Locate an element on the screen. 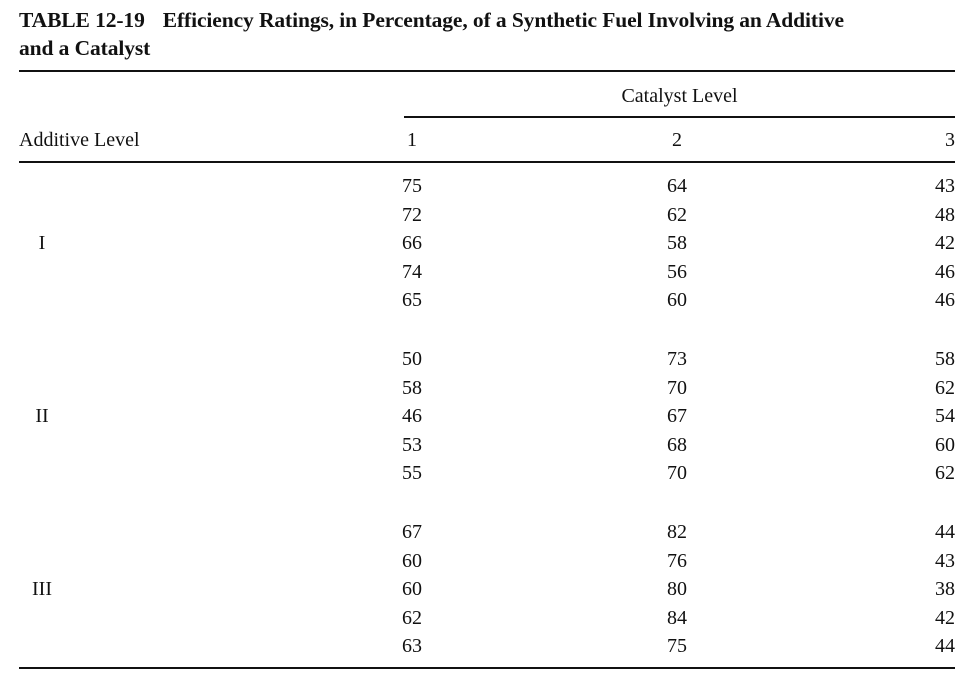 The height and width of the screenshot is (687, 971). table-cell: 48 is located at coordinates (945, 214).